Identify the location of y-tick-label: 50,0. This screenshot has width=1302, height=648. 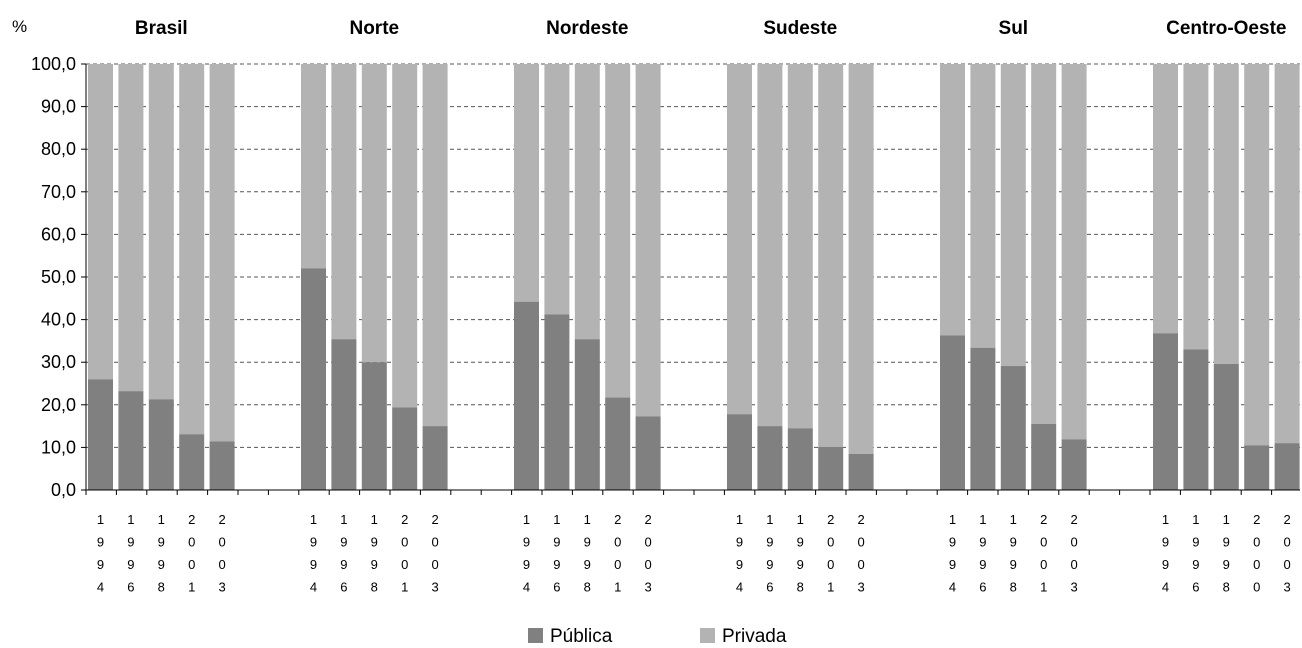
(58, 277).